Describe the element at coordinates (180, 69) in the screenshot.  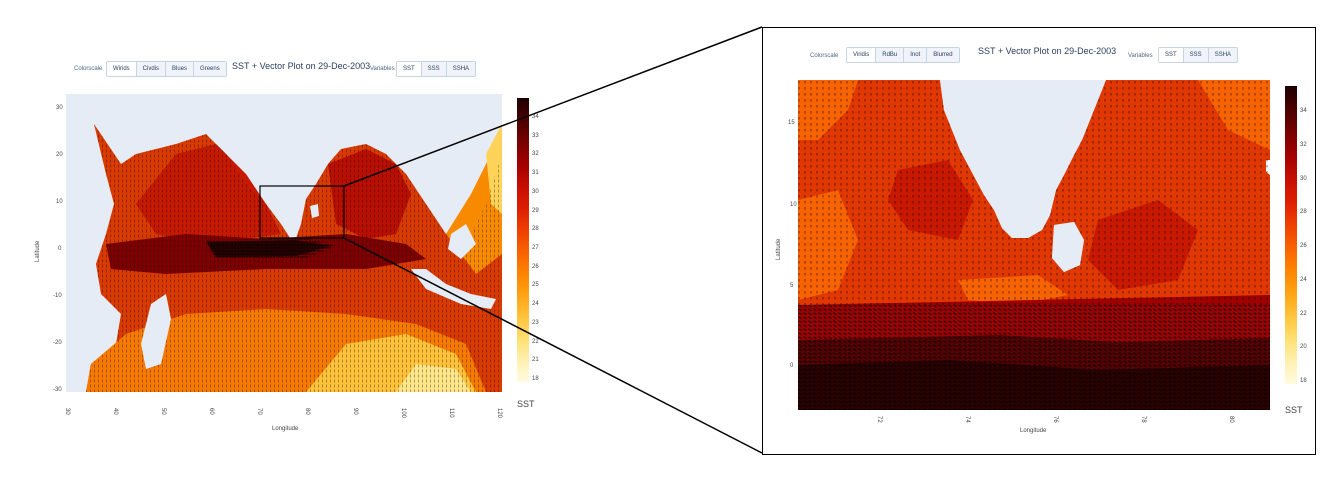
I see `left-colorscale-button-3: Blues` at that location.